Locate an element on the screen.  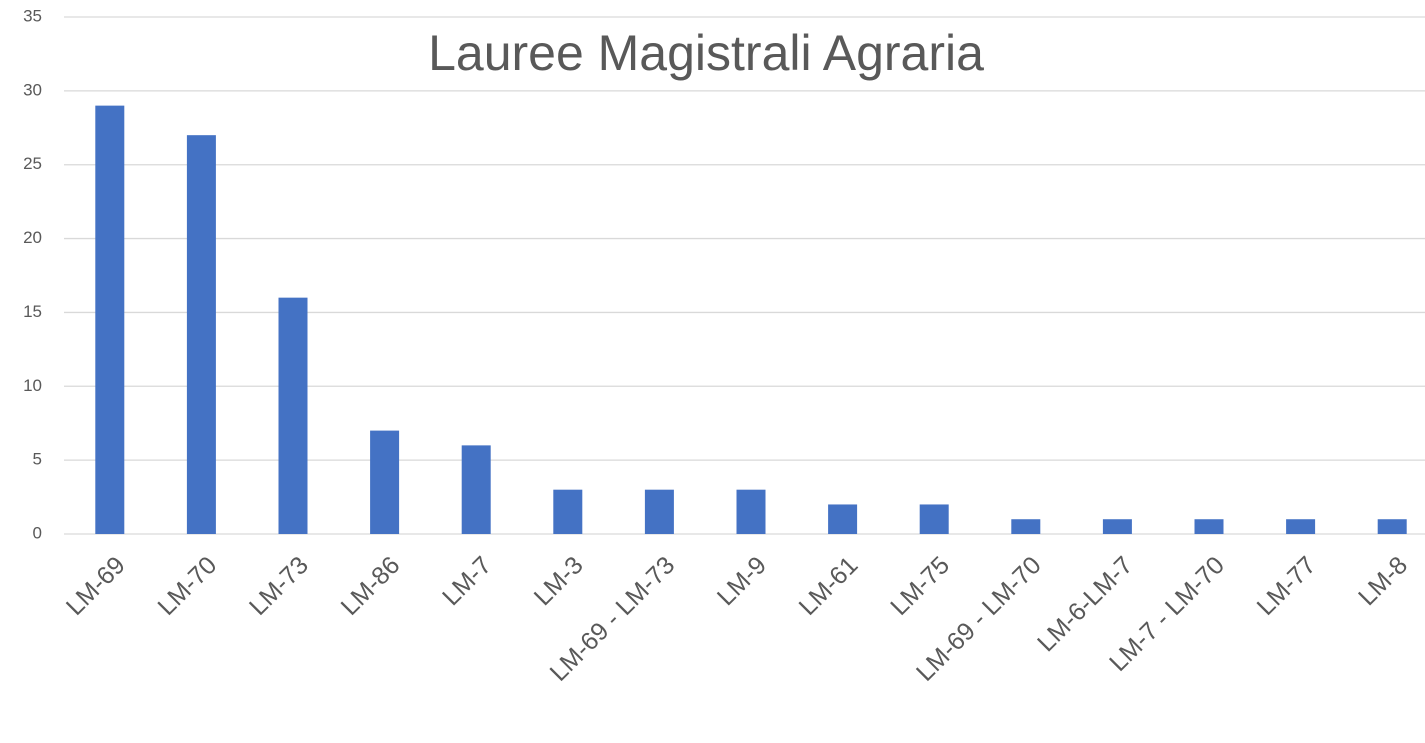
y-tick-label: 30 is located at coordinates (32, 89).